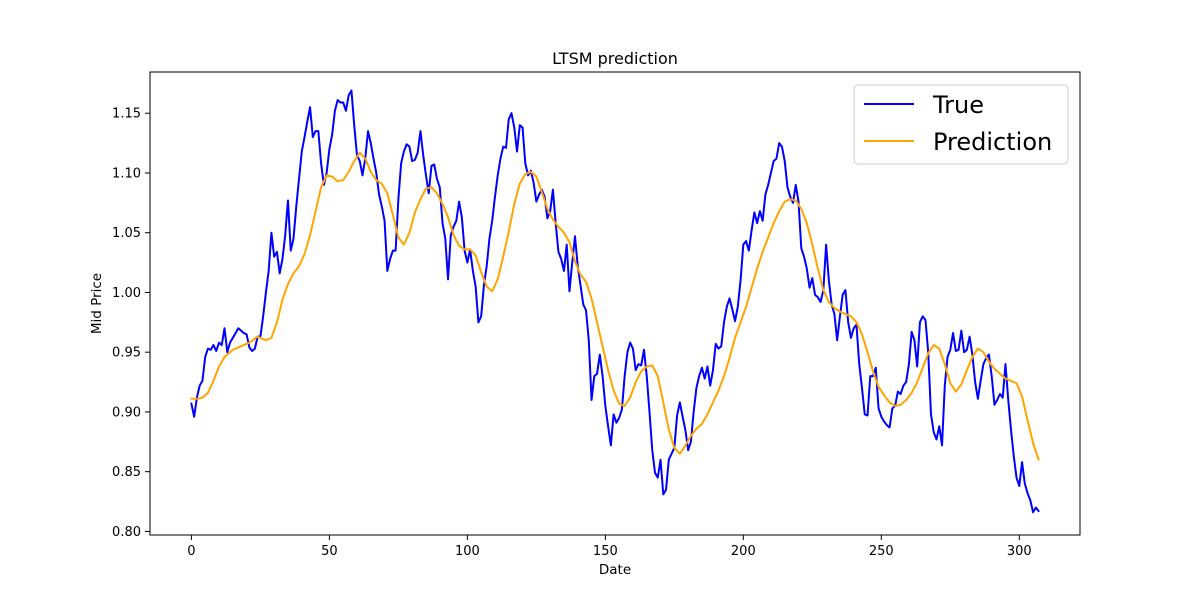 The width and height of the screenshot is (1200, 600). I want to click on x-tick-label: 100, so click(467, 551).